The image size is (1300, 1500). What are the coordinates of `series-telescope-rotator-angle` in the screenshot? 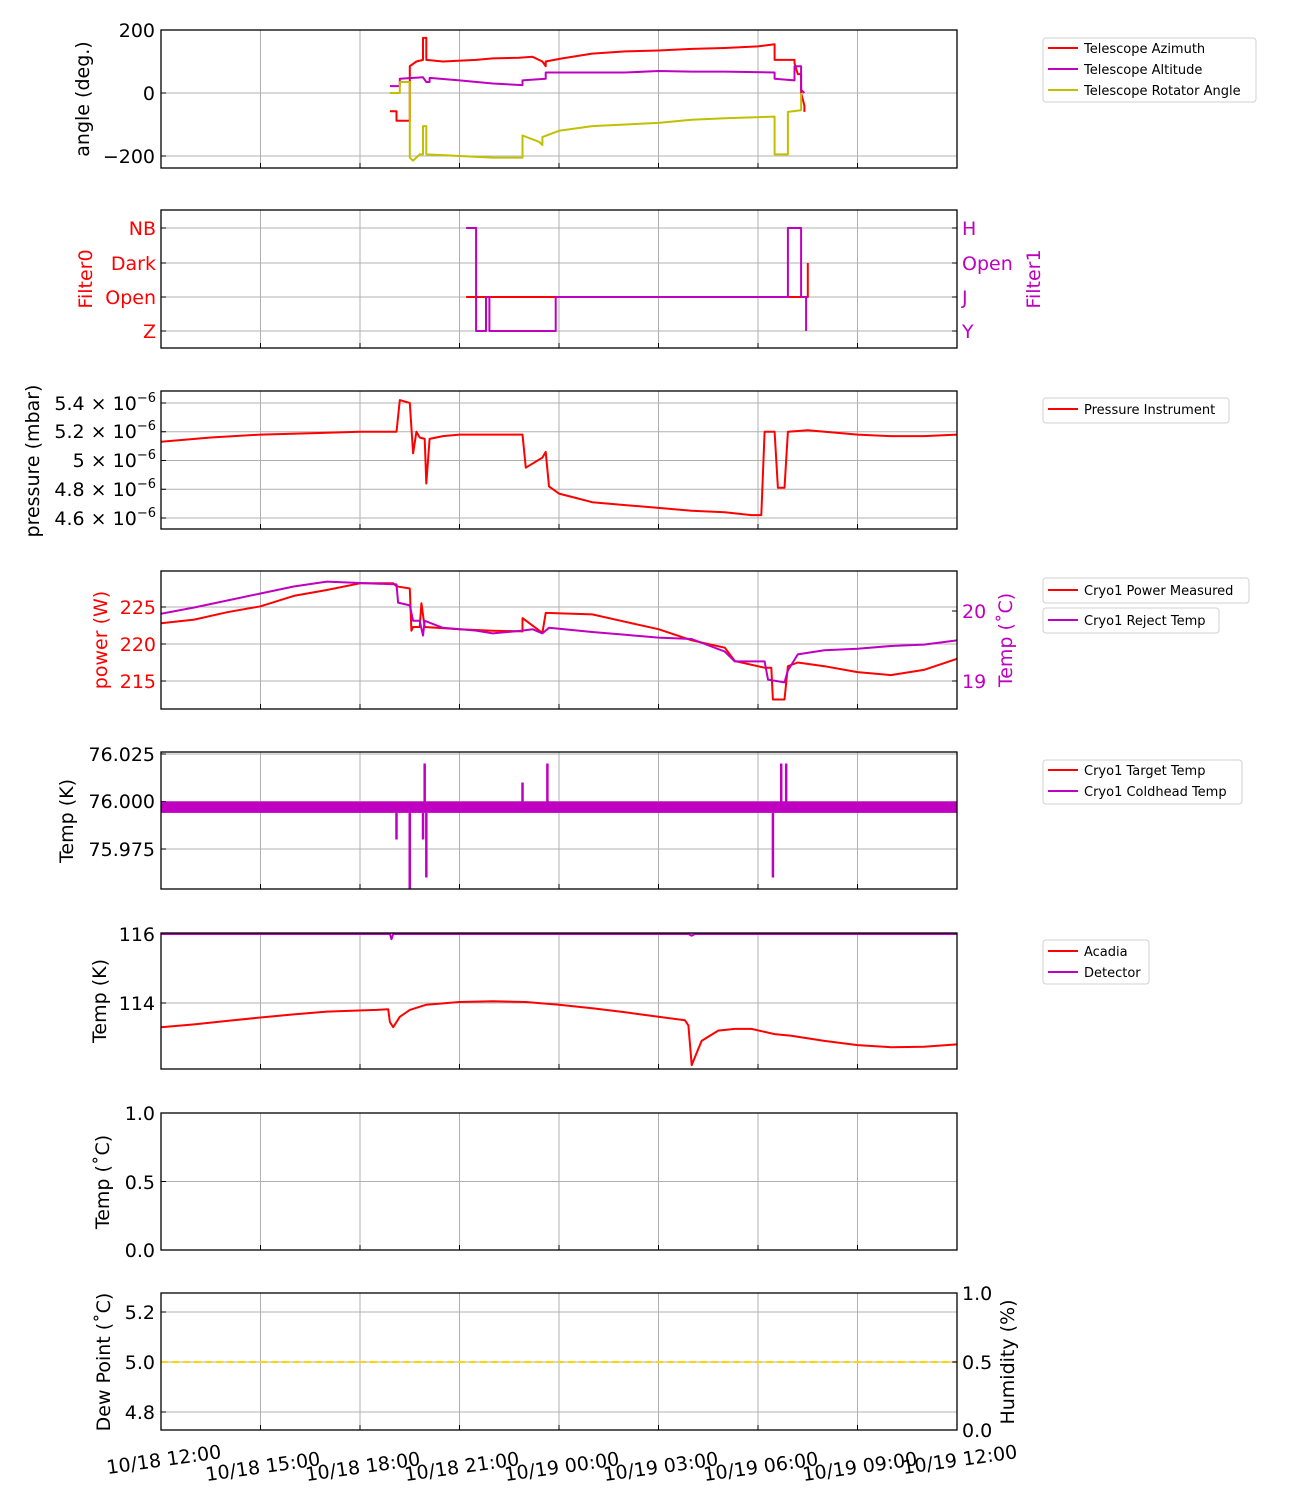 It's located at (596, 121).